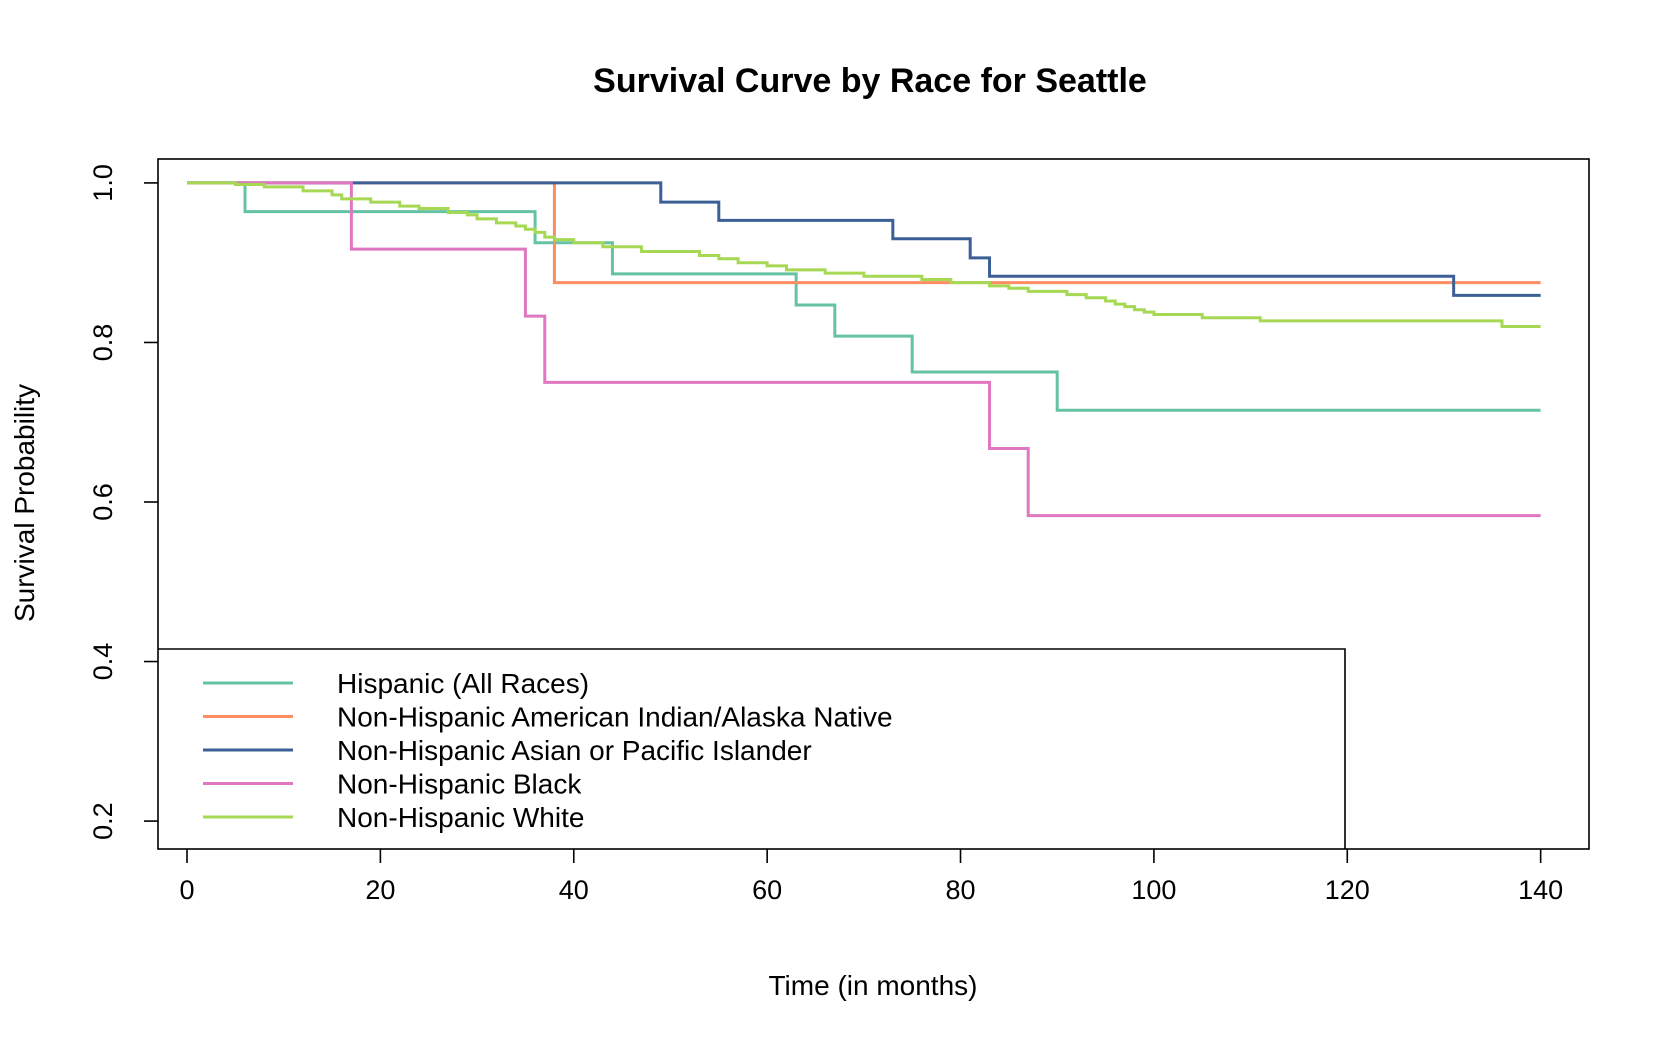 The height and width of the screenshot is (1040, 1660). Describe the element at coordinates (103, 183) in the screenshot. I see `y-tick-label: 1.0` at that location.